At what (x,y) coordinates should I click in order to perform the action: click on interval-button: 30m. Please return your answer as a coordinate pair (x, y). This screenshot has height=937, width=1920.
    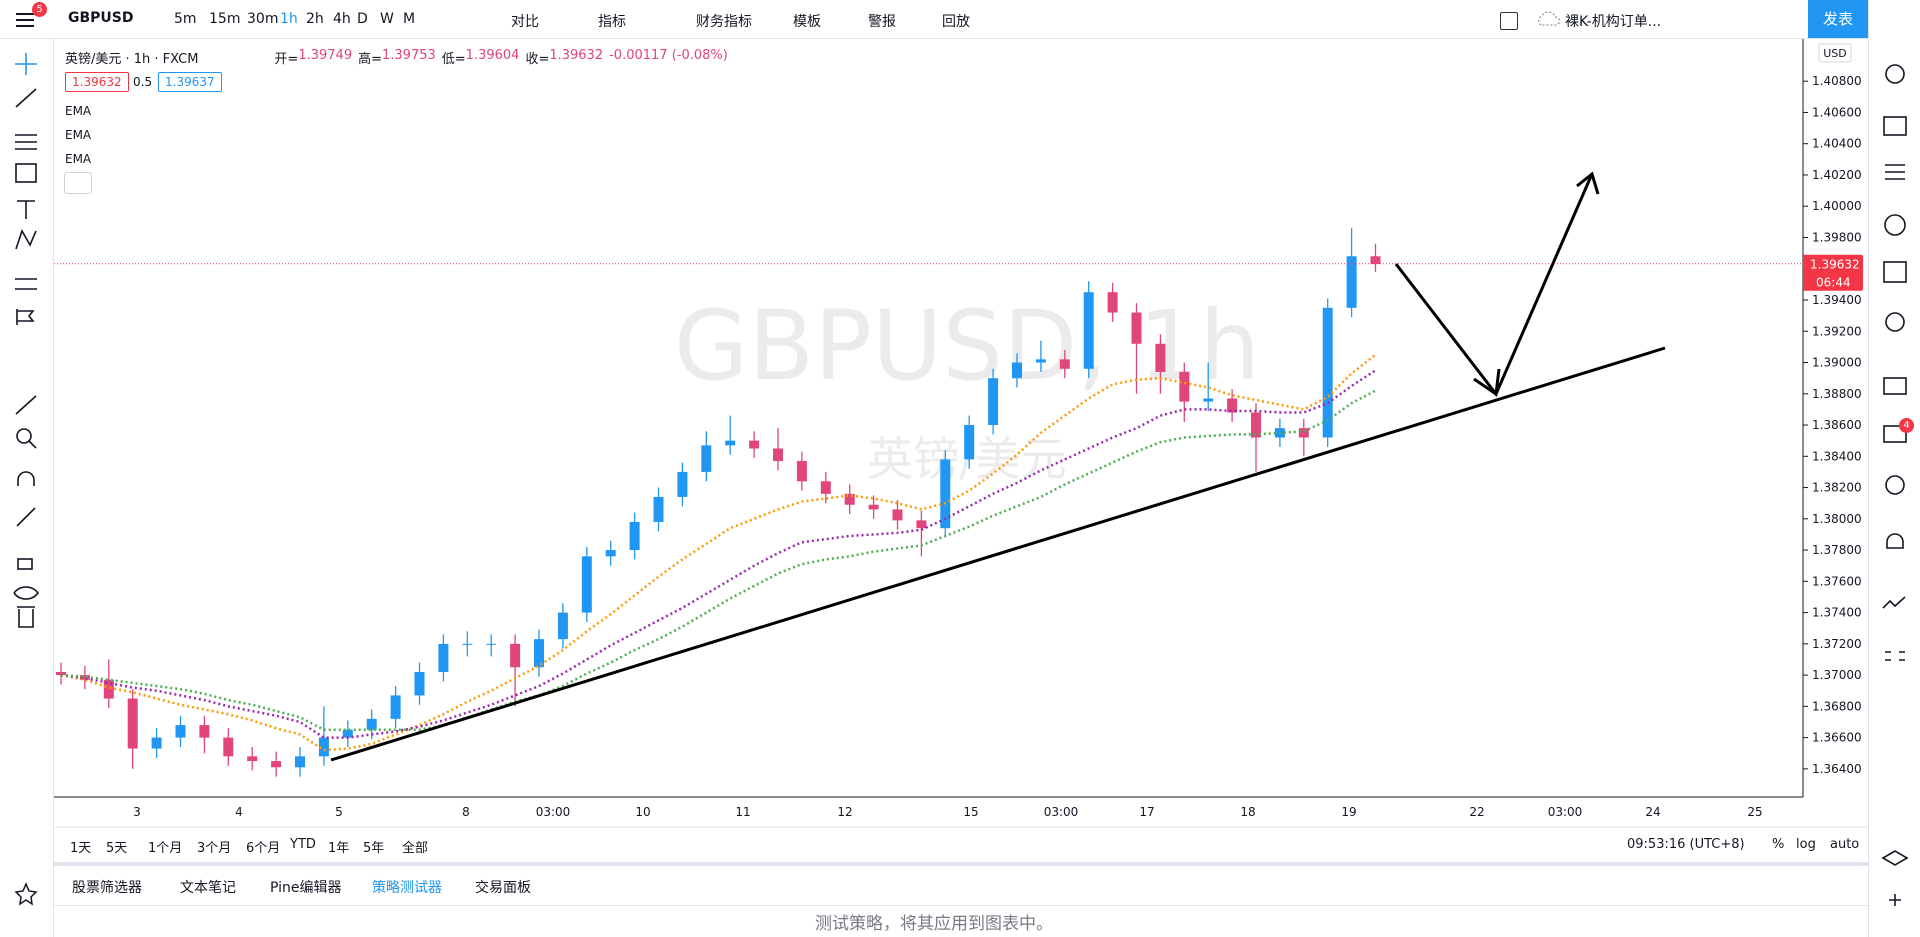
    Looking at the image, I should click on (263, 19).